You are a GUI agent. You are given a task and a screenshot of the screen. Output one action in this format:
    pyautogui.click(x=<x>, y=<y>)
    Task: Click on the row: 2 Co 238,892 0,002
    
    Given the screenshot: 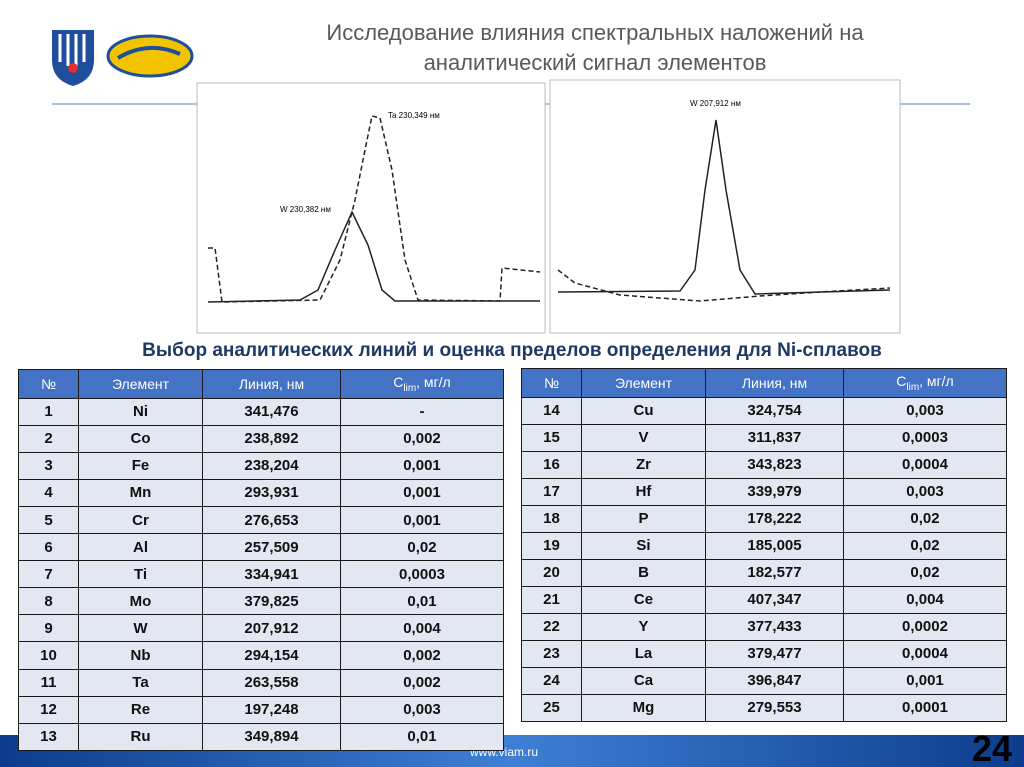 What is the action you would take?
    pyautogui.click(x=261, y=438)
    